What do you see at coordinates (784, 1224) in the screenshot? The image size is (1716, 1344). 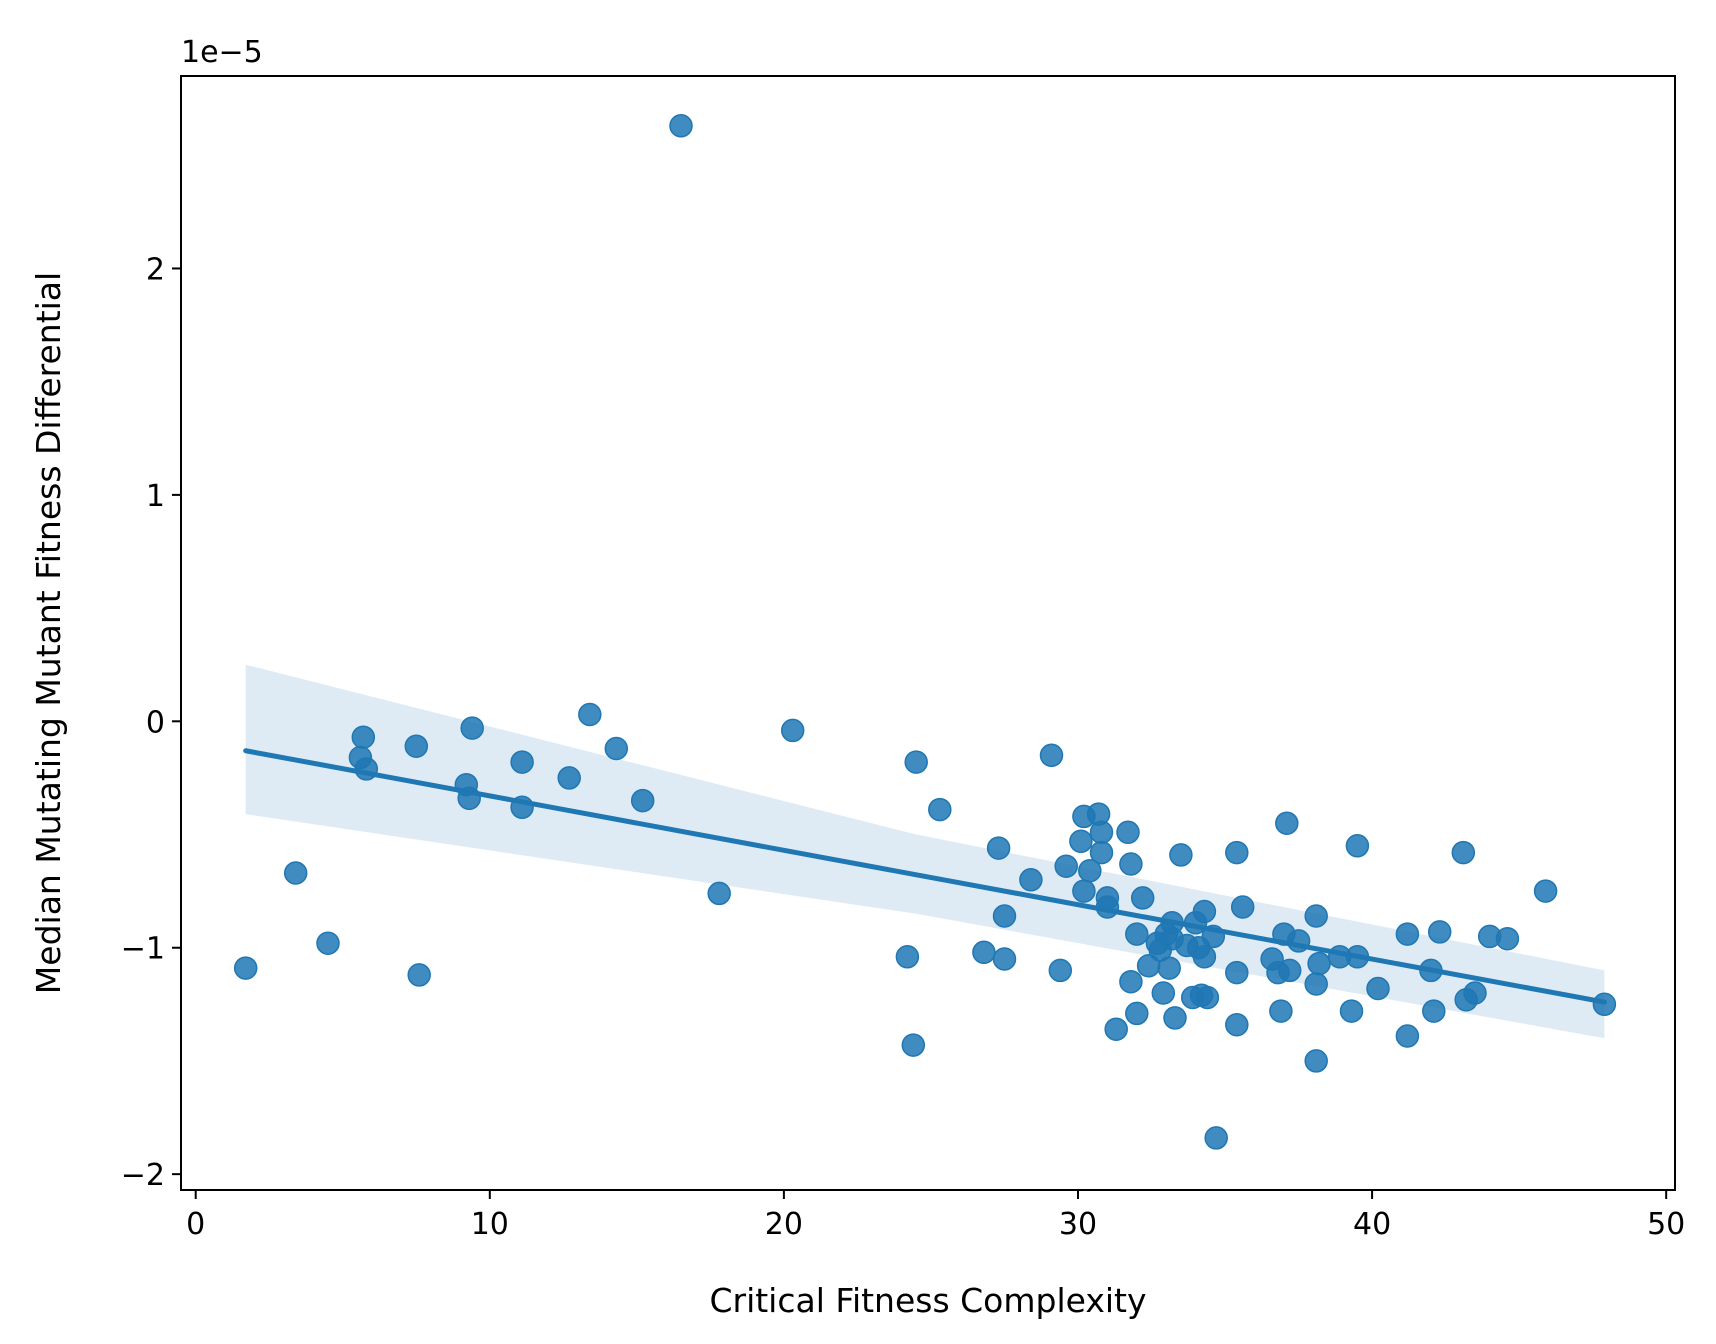 I see `x-tick-label: 20` at bounding box center [784, 1224].